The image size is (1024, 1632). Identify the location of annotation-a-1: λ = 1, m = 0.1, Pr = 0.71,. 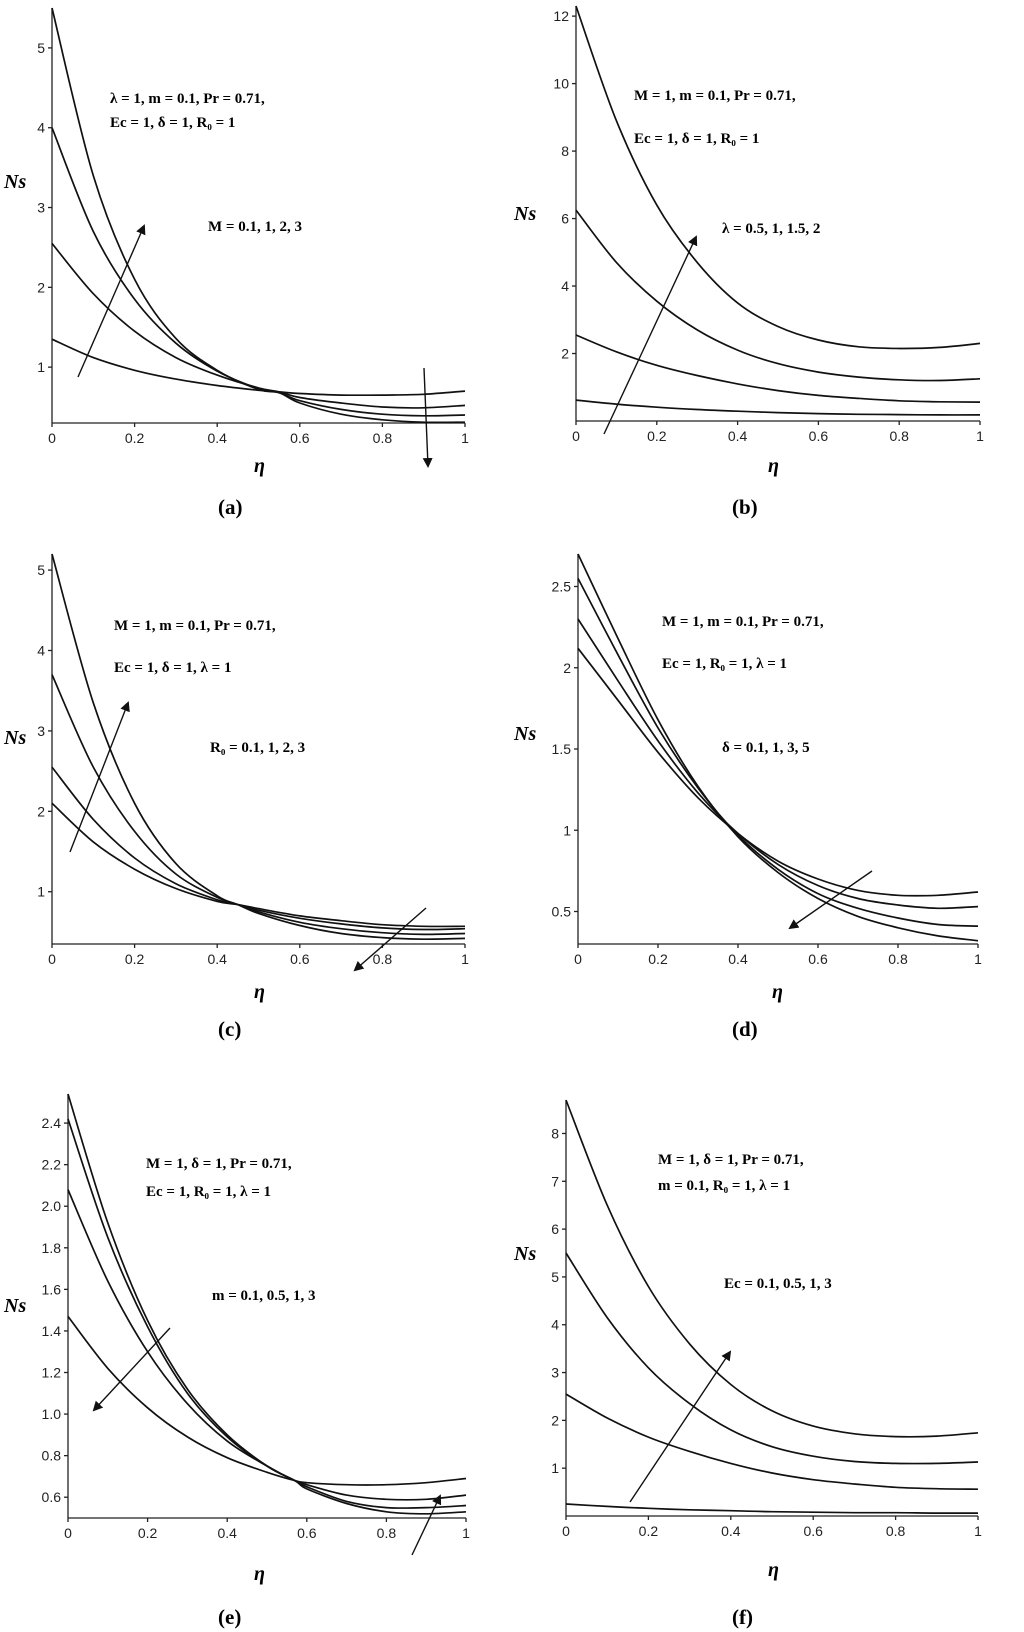
(187, 99).